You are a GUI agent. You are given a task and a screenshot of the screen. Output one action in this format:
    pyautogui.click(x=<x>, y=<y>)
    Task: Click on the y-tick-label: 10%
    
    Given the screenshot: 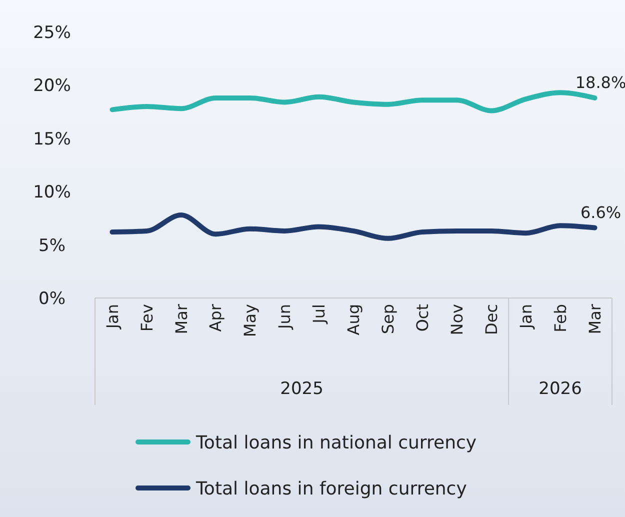 What is the action you would take?
    pyautogui.click(x=52, y=192)
    